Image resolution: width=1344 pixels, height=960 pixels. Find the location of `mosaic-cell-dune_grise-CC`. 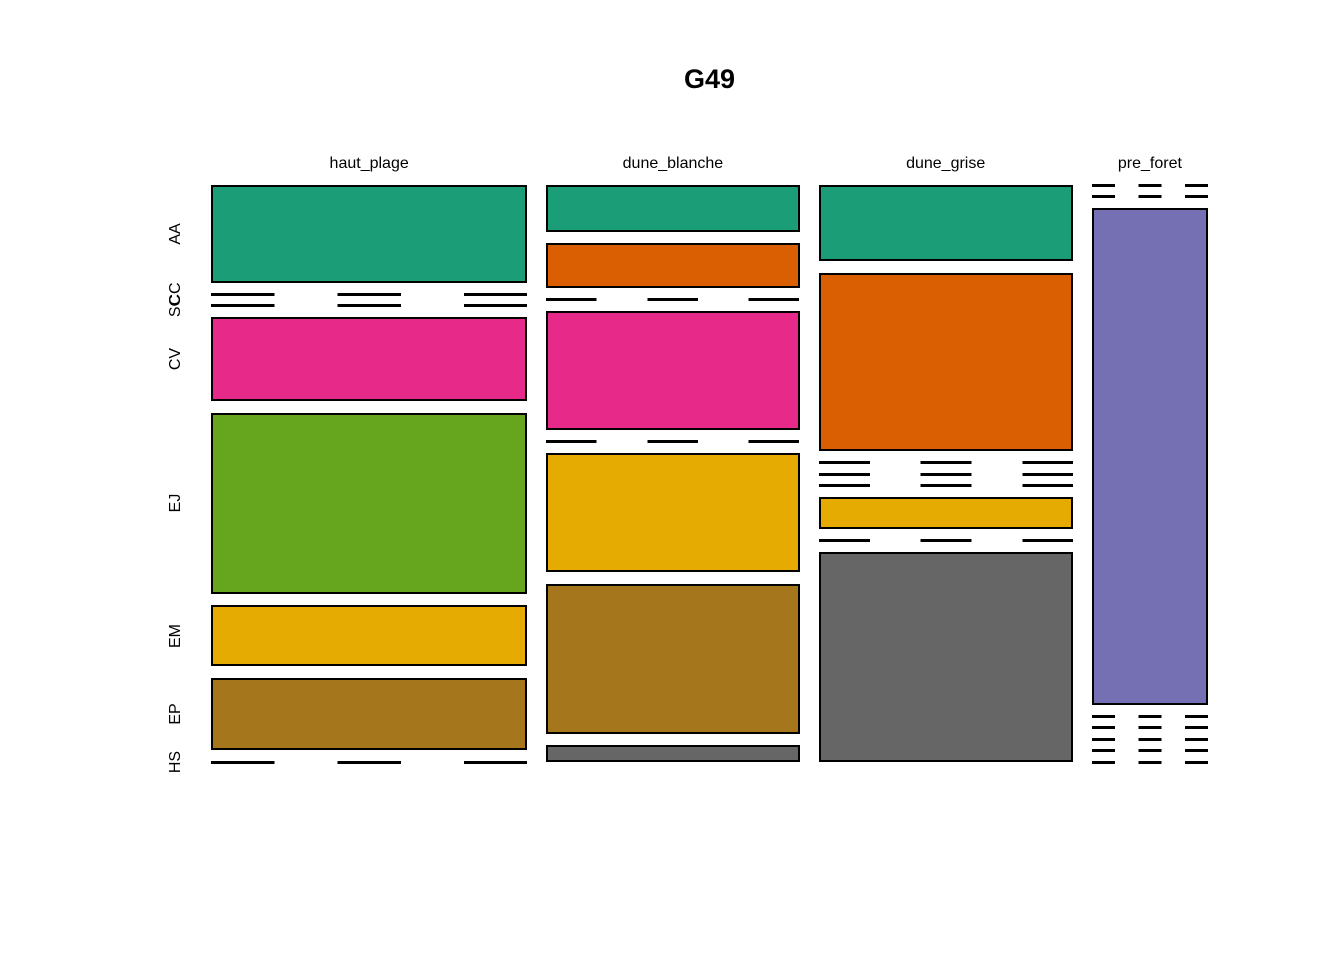

mosaic-cell-dune_grise-CC is located at coordinates (945, 362).